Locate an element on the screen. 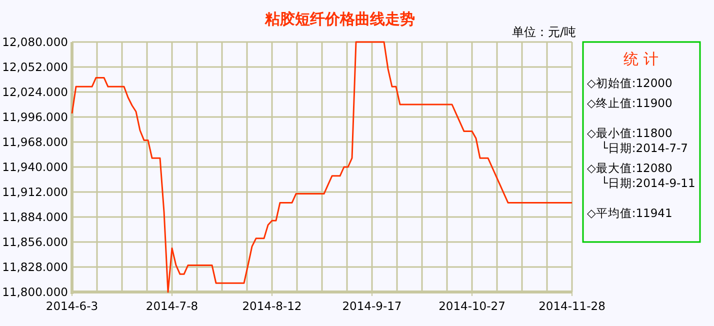 Image resolution: width=714 pixels, height=326 pixels. text: ◇最小值:11800 is located at coordinates (629, 133).